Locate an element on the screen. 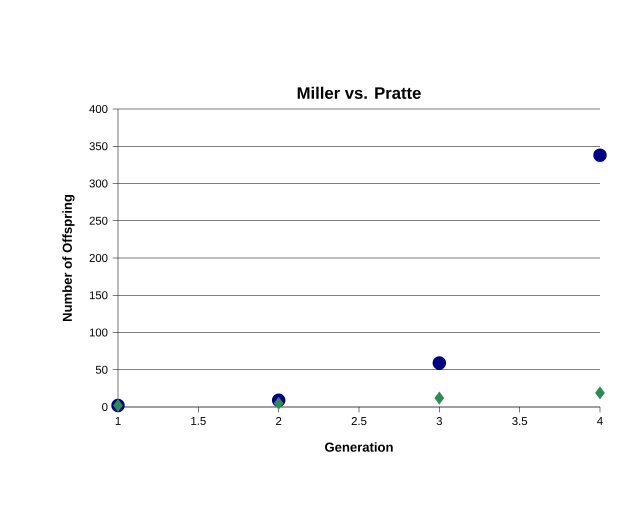 The width and height of the screenshot is (633, 506). x-tick-label: 2 is located at coordinates (279, 421).